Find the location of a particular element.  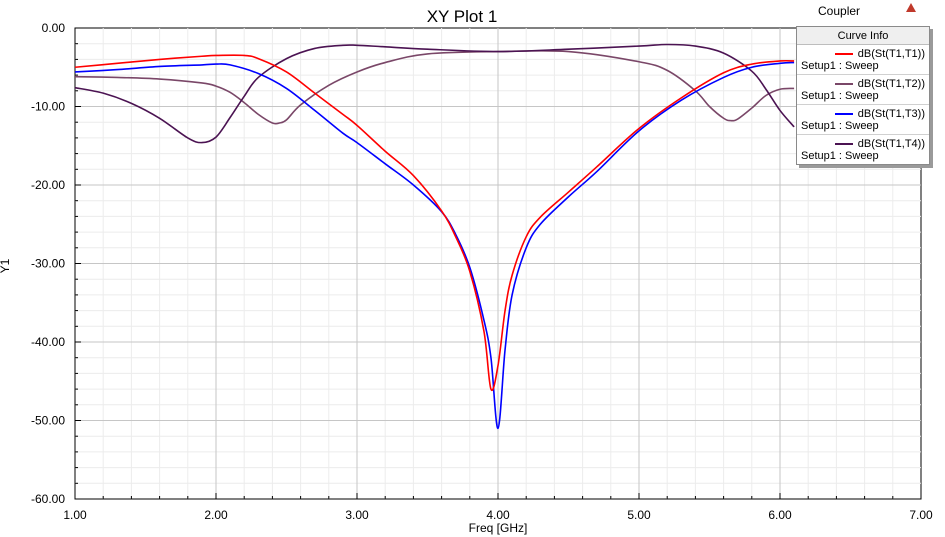

x-tick-label: 1.00 is located at coordinates (75, 515).